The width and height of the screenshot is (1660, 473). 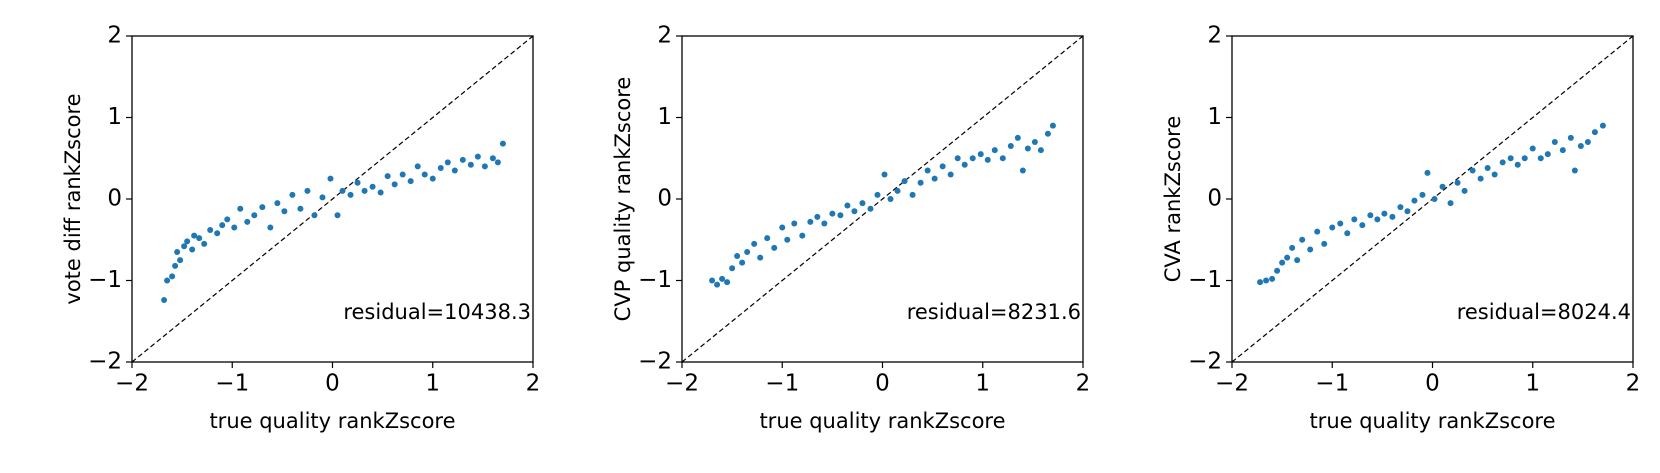 What do you see at coordinates (332, 421) in the screenshot?
I see `x-axis-label: true quality rankZscore` at bounding box center [332, 421].